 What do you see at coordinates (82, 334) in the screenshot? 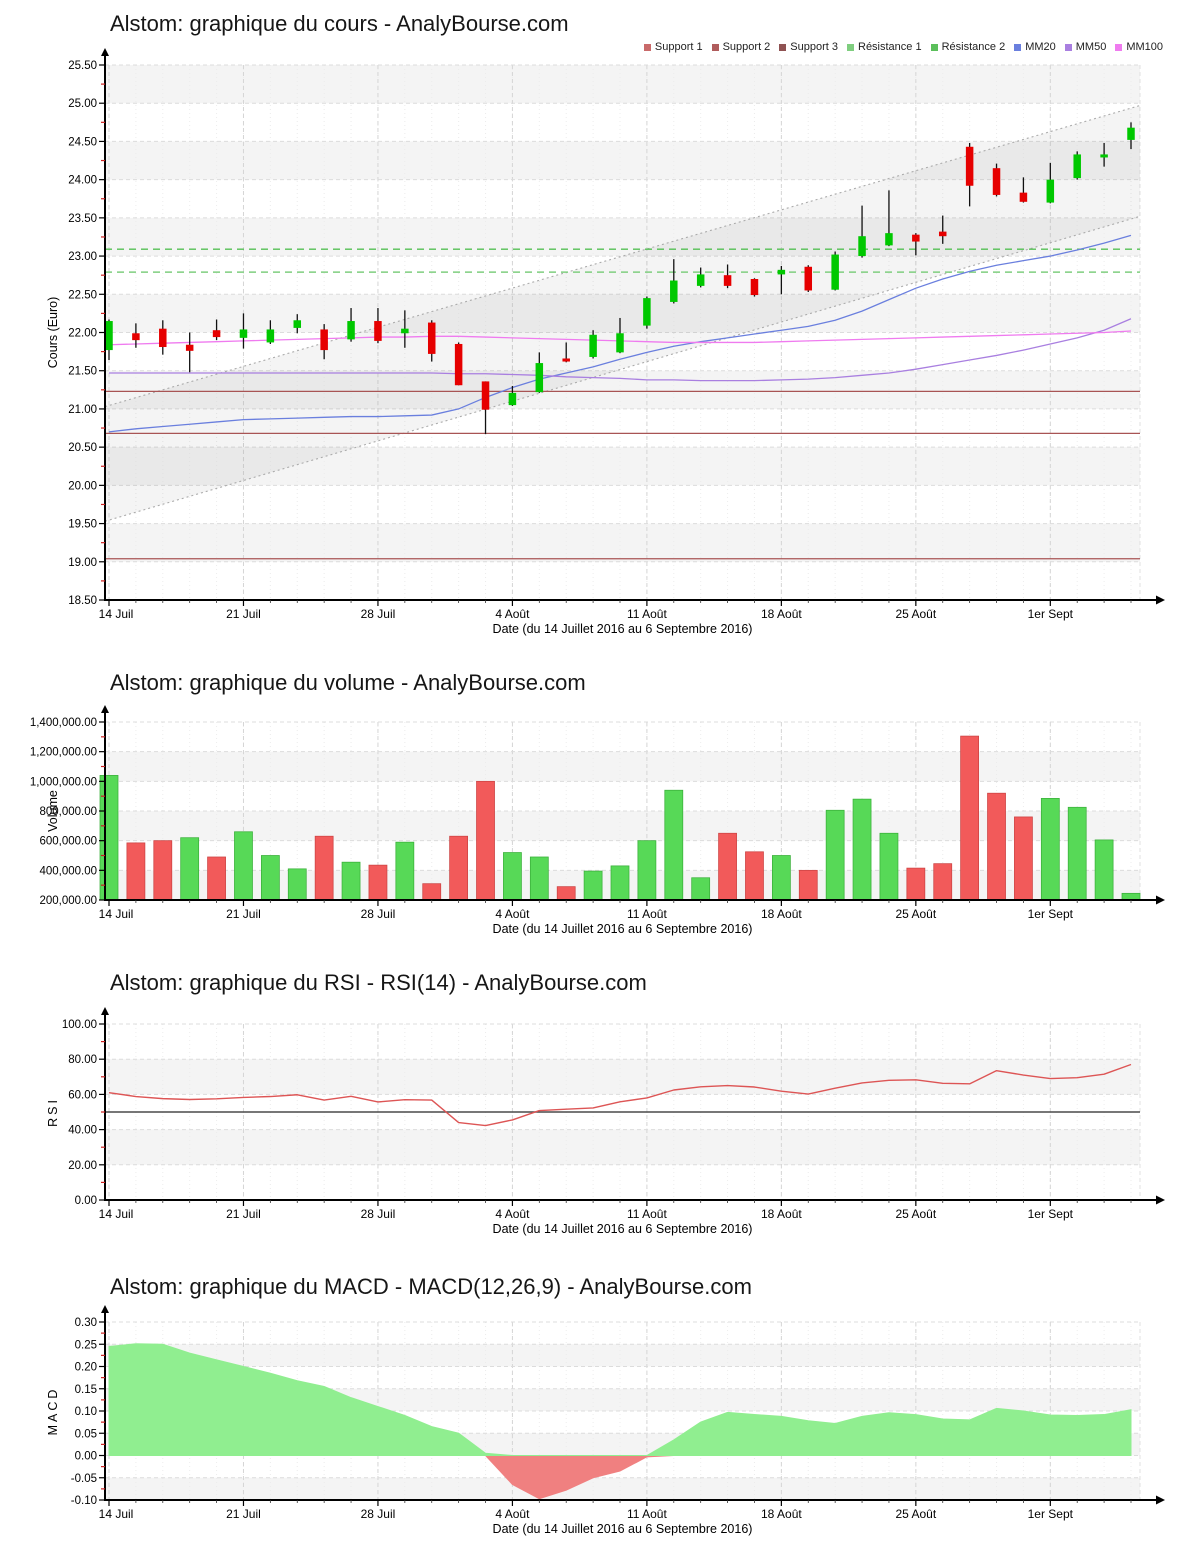
I see `y-tick-label: 22.00` at bounding box center [82, 334].